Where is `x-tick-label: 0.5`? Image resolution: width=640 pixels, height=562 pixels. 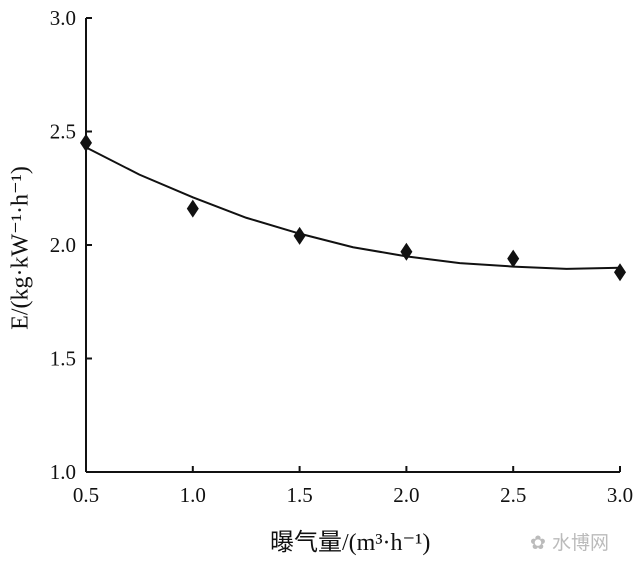 x-tick-label: 0.5 is located at coordinates (86, 495).